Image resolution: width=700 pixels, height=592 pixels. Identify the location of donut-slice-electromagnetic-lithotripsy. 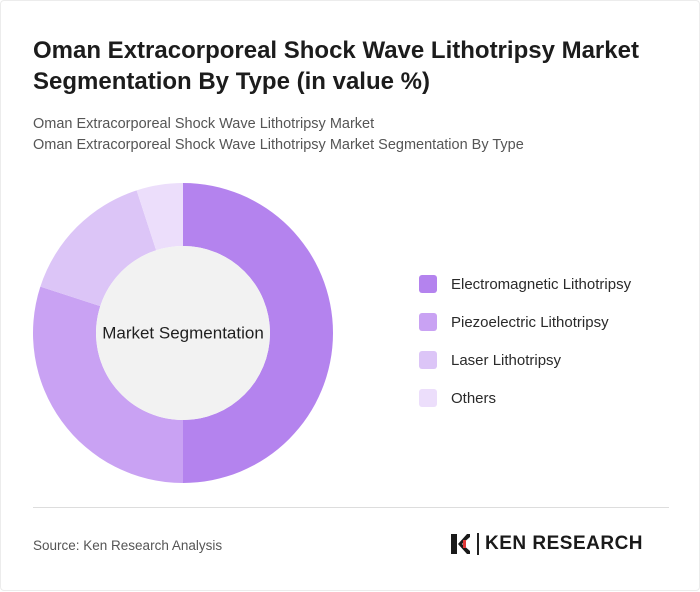
(258, 333).